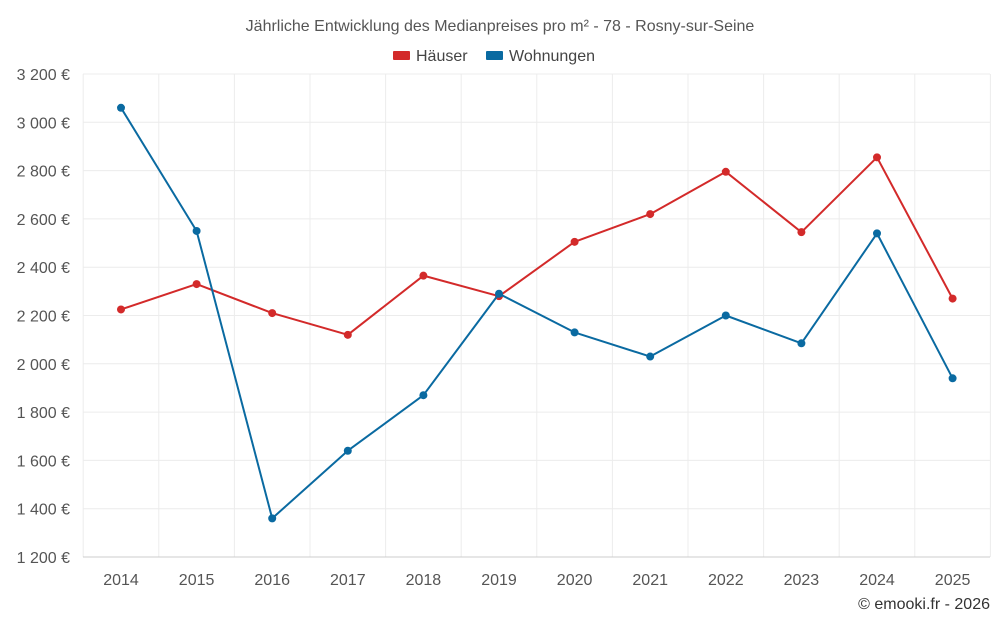 This screenshot has height=625, width=1000. What do you see at coordinates (802, 580) in the screenshot?
I see `x-tick-label: 2023` at bounding box center [802, 580].